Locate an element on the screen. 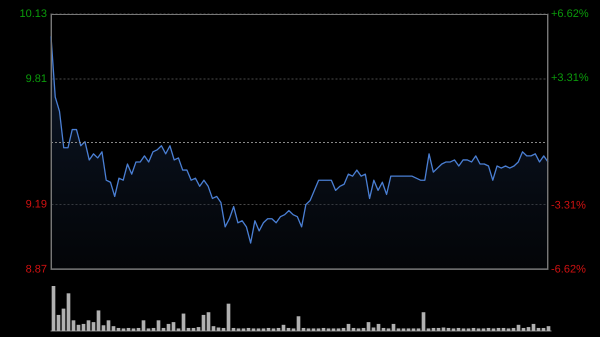  y-tick-label: 8.87 is located at coordinates (36, 269).